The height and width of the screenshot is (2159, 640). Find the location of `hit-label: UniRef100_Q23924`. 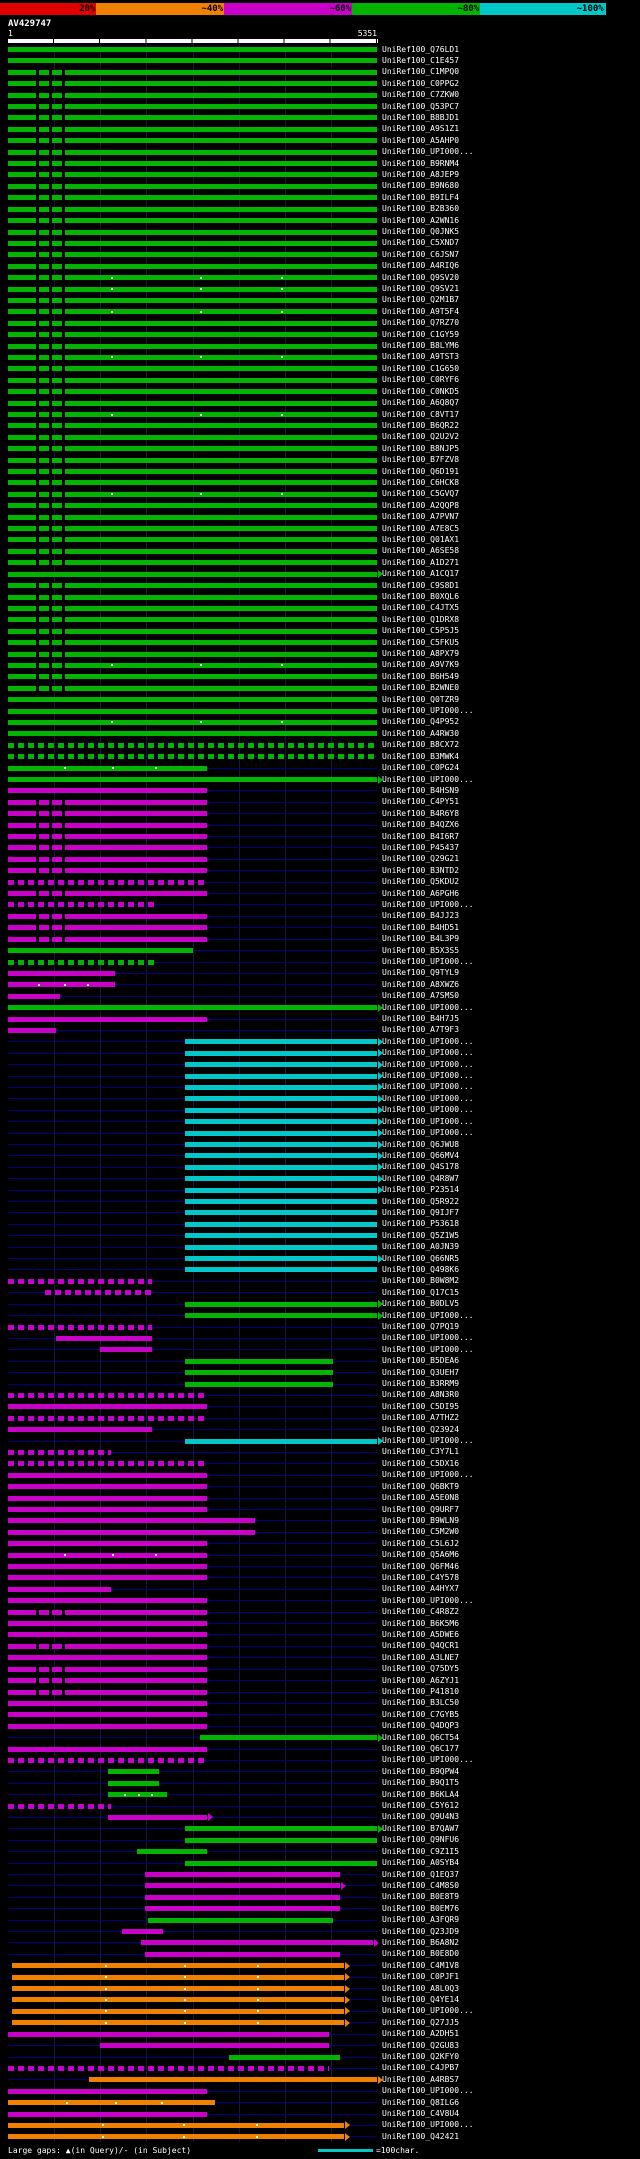

hit-label: UniRef100_Q23924 is located at coordinates (421, 1429).